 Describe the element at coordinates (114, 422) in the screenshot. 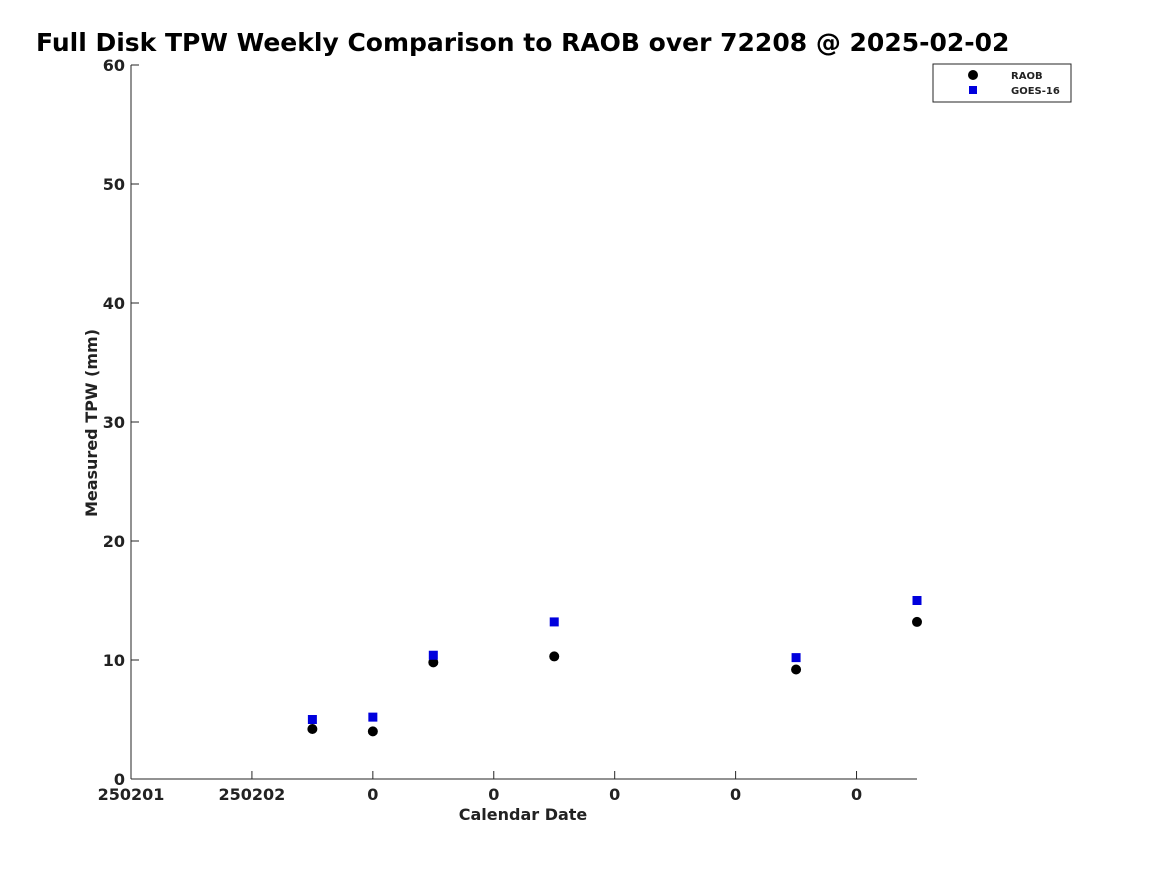

I see `y-tick-label: 30` at that location.